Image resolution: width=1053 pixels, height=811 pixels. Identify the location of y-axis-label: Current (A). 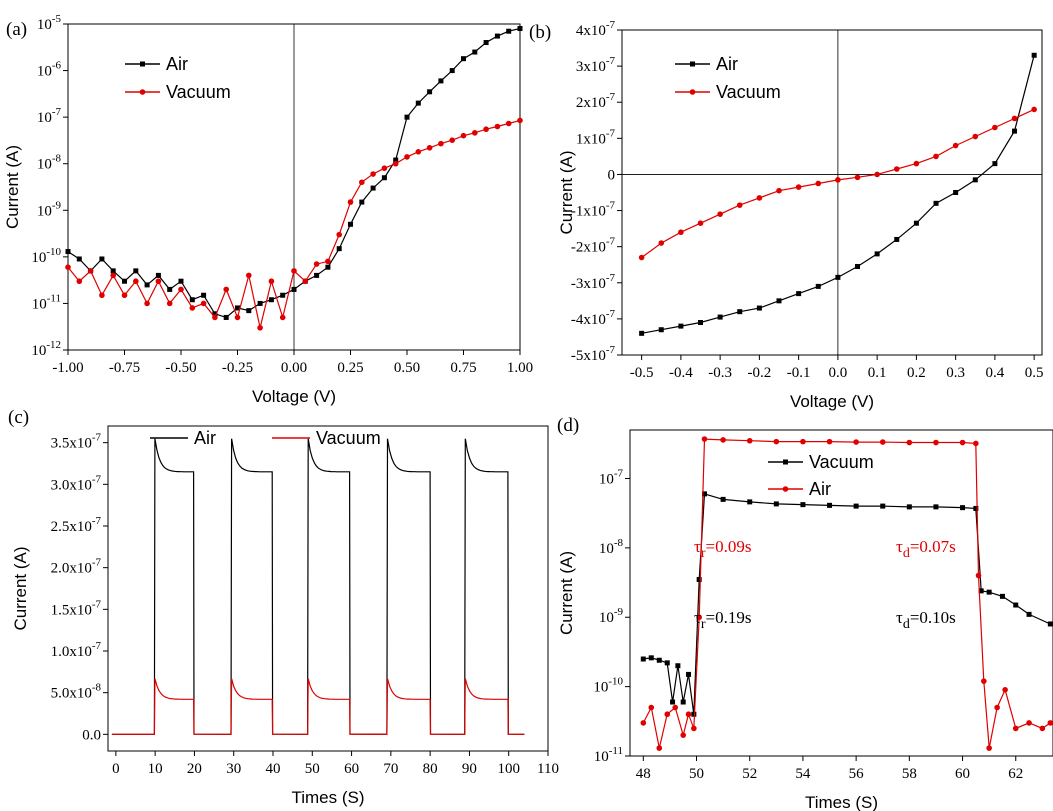
(20, 588).